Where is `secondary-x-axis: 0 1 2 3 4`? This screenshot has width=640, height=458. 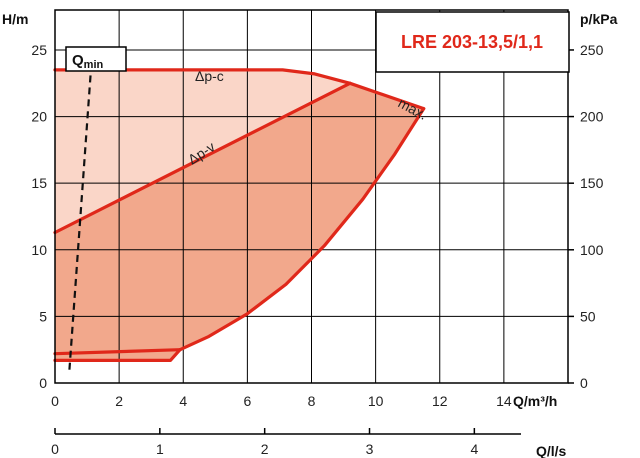
secondary-x-axis: 0 1 2 3 4 is located at coordinates (286, 442).